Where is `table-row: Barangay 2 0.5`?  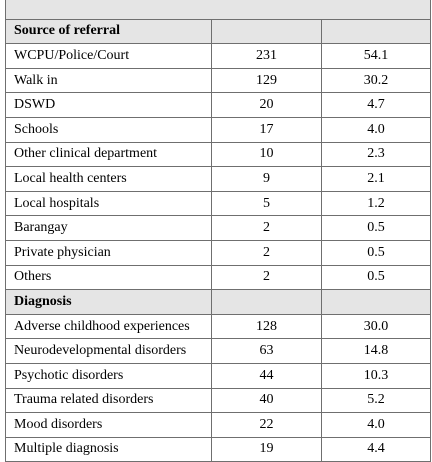 table-row: Barangay 2 0.5 is located at coordinates (218, 228).